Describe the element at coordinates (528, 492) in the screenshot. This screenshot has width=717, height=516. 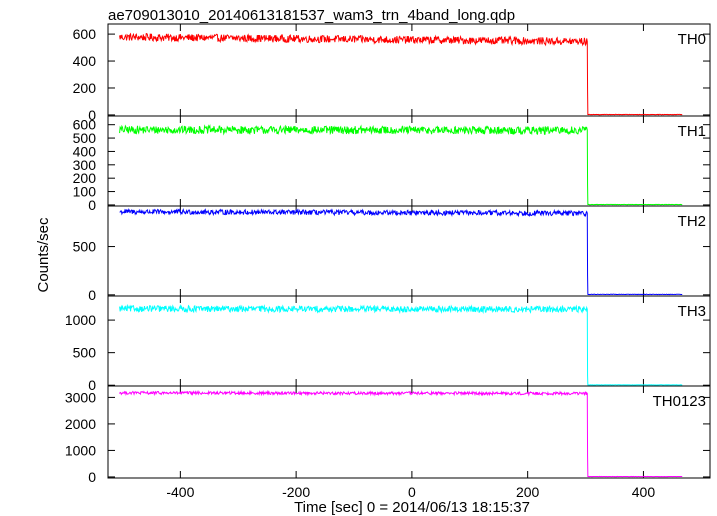
I see `x-tick-label: 200` at that location.